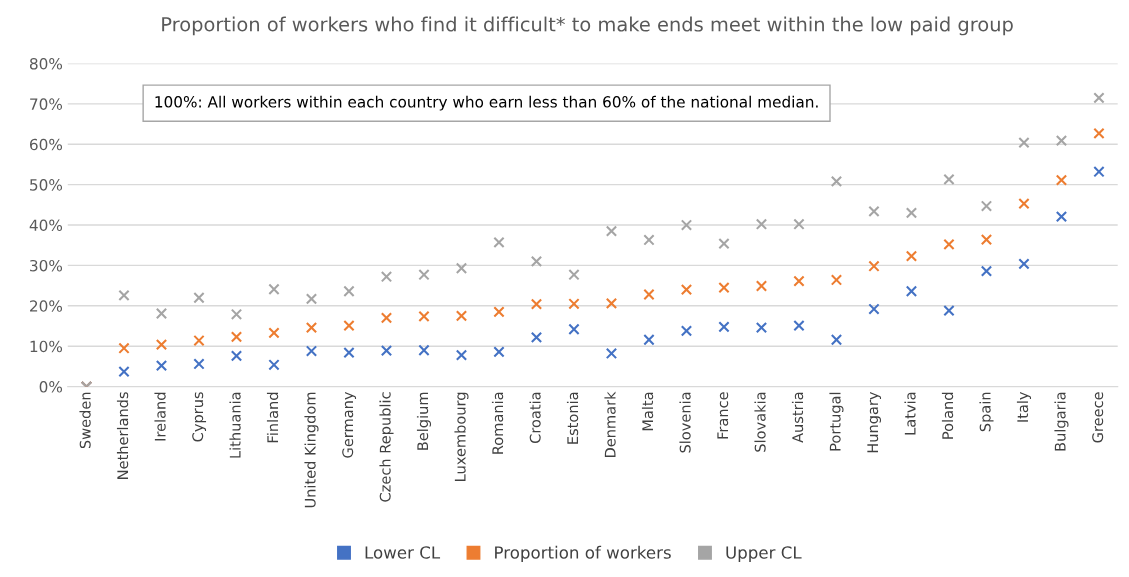  I want to click on x-tick-label: Croatia, so click(535, 418).